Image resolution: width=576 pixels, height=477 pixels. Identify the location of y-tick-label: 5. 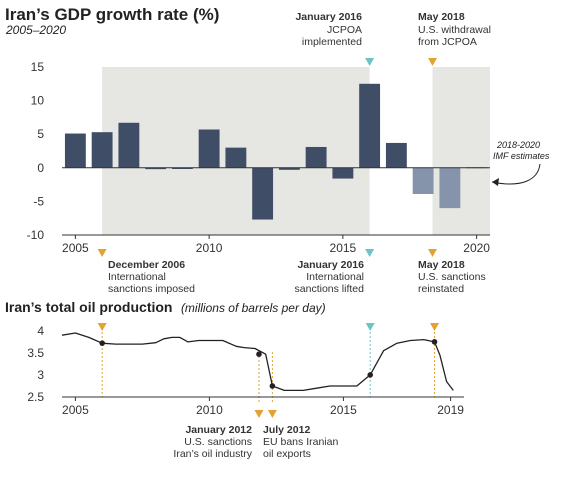
(40, 134).